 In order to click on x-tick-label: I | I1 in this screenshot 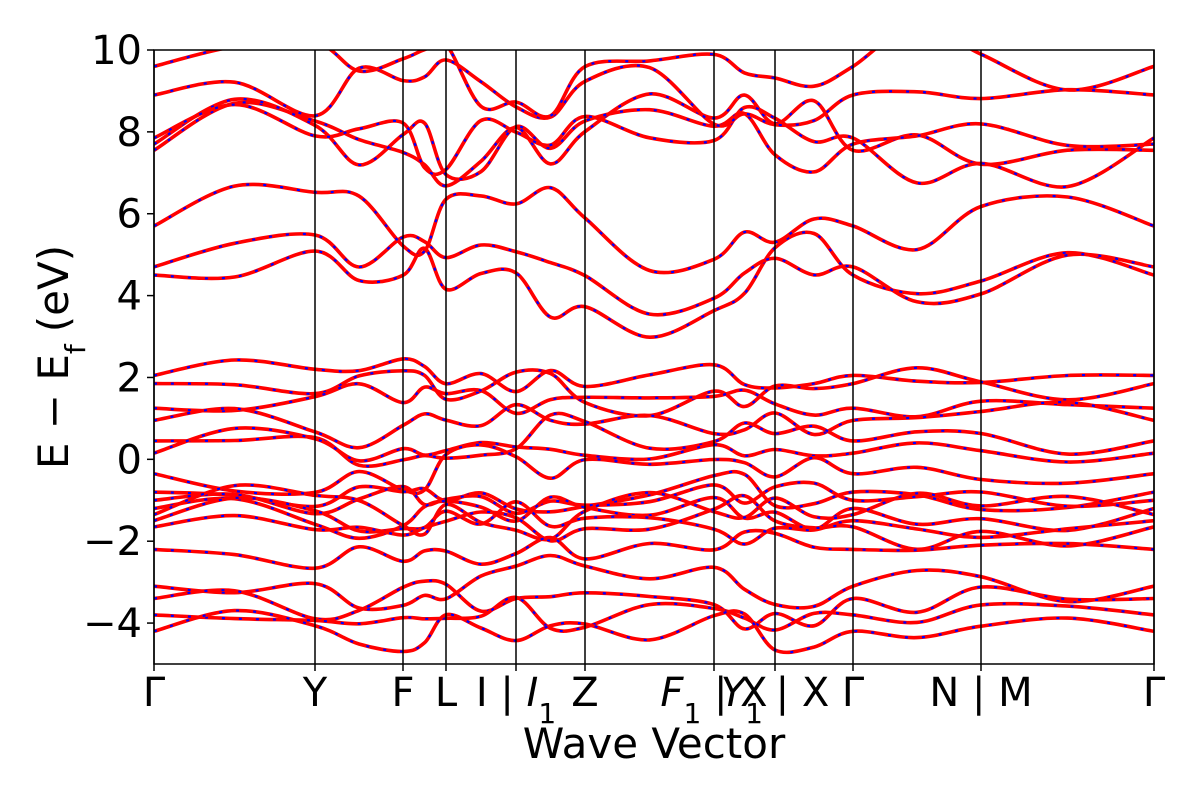, I will do `click(516, 700)`.